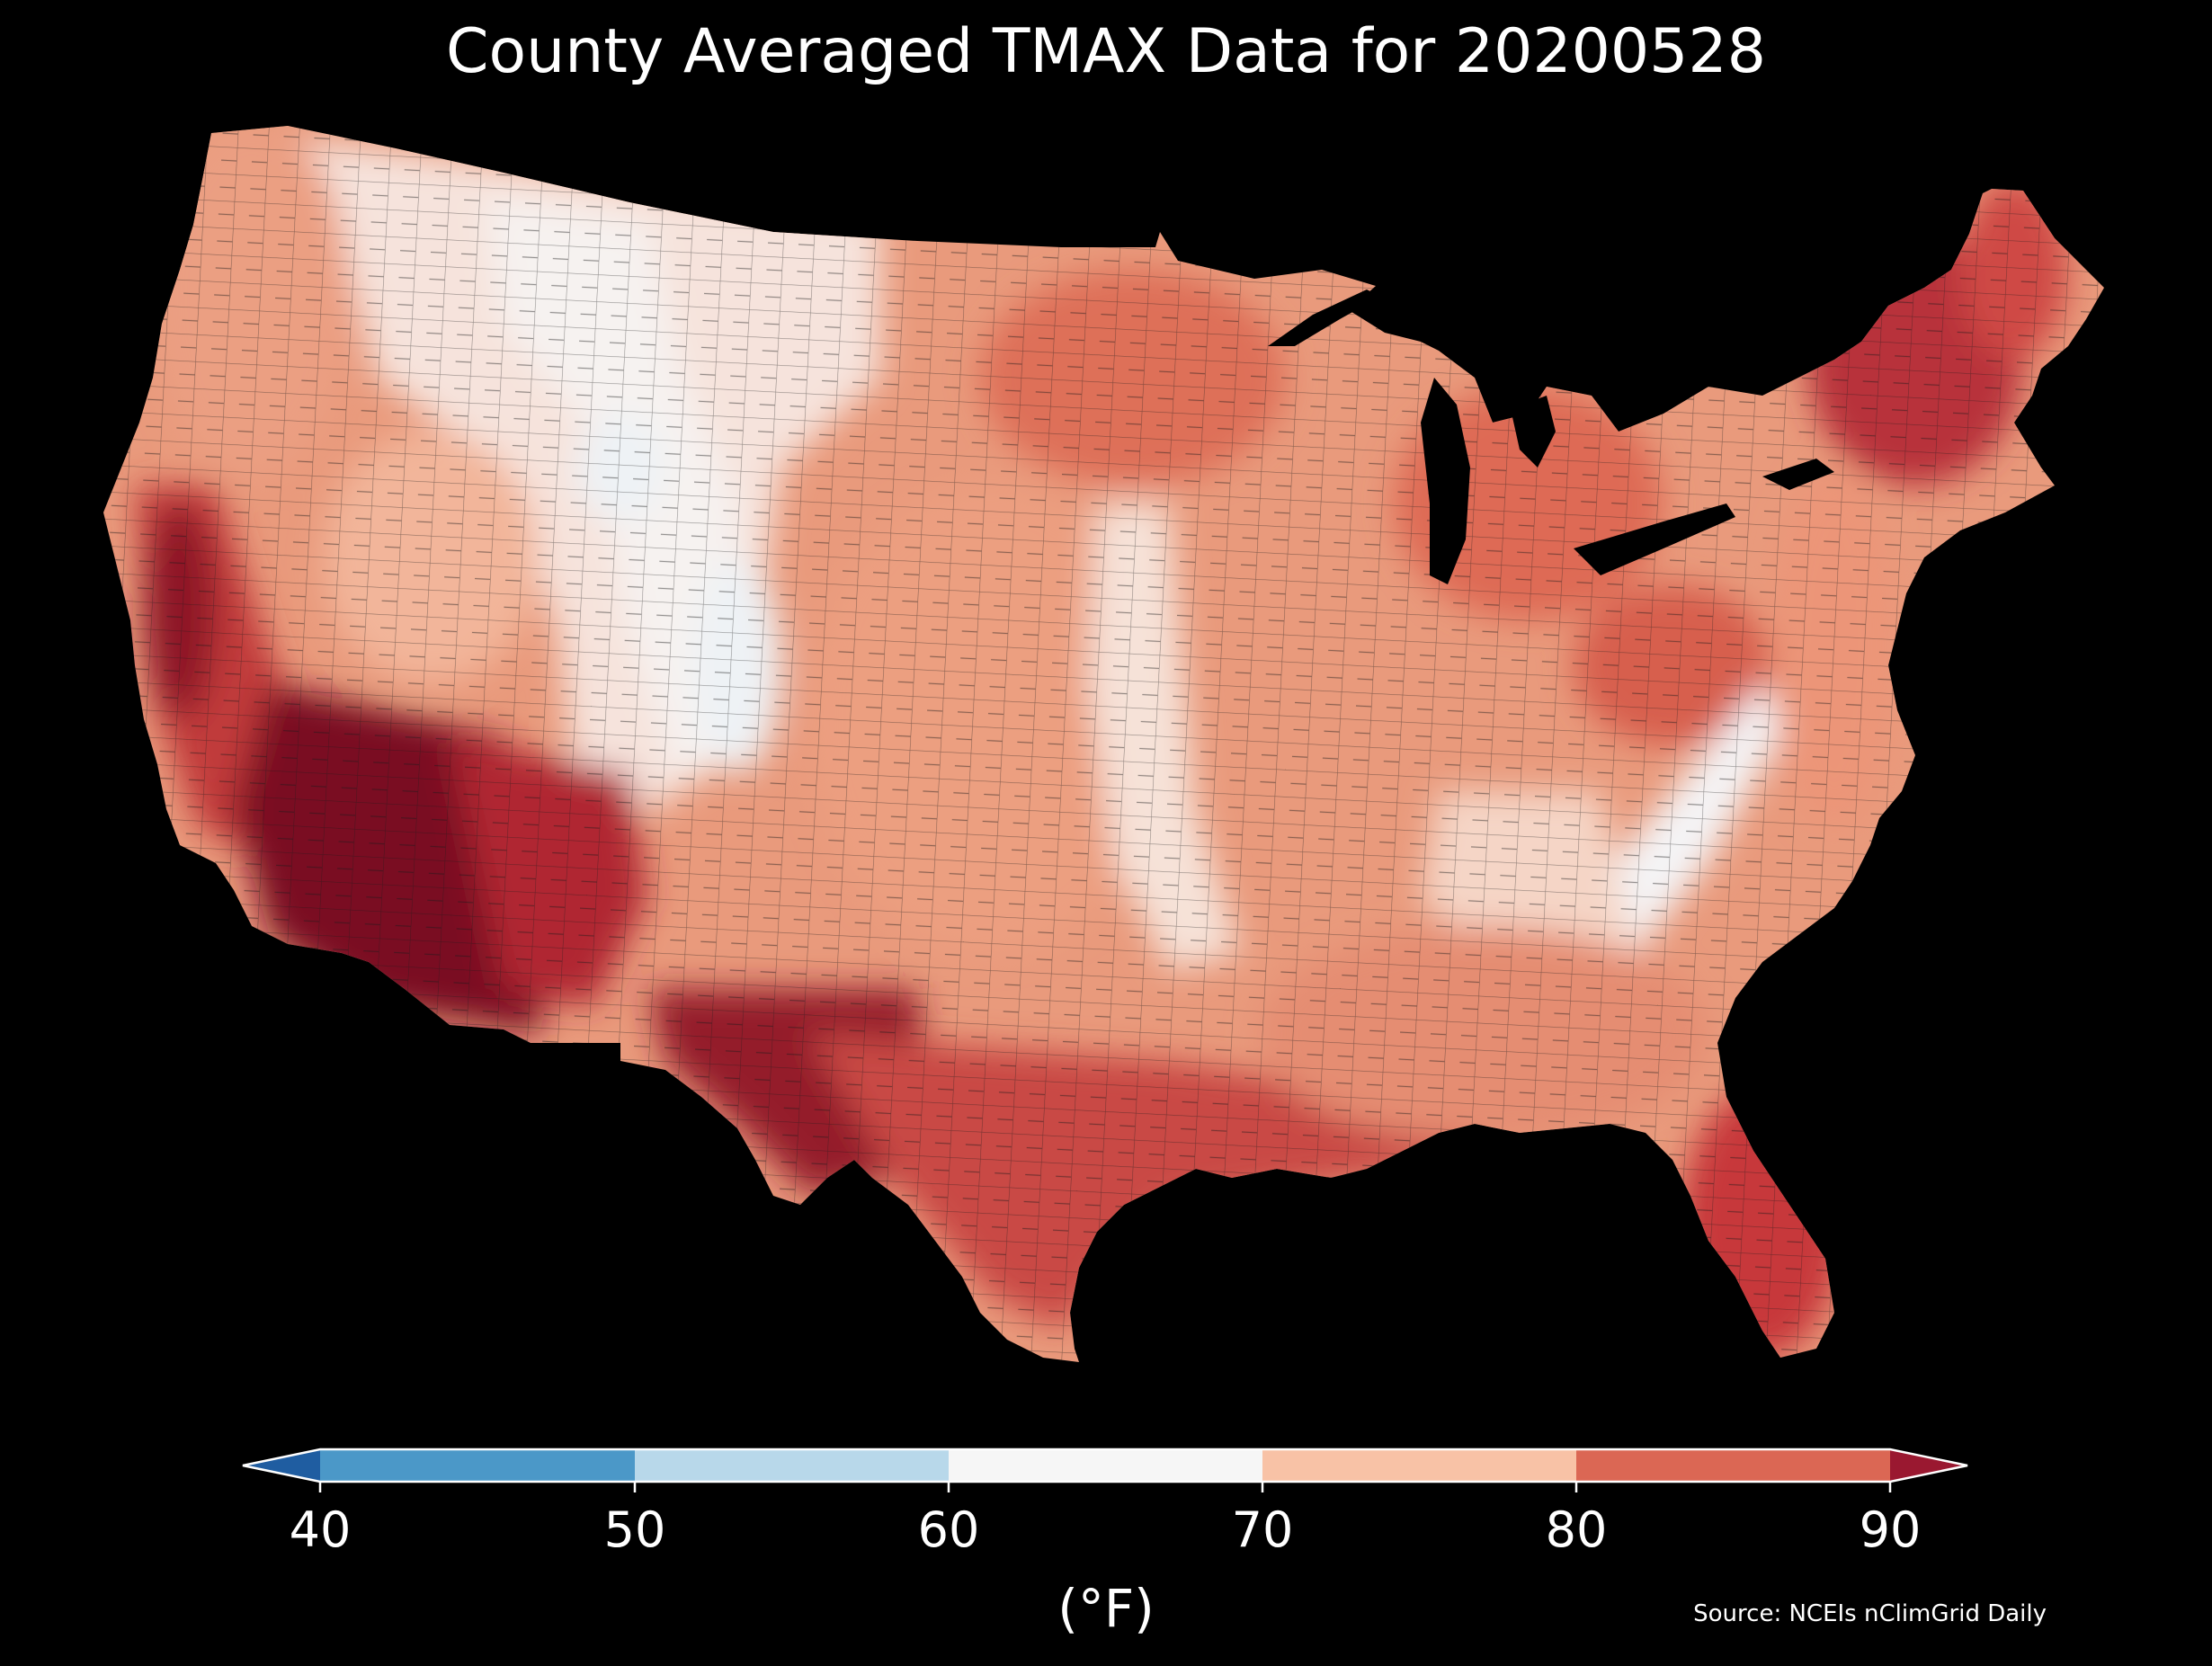  I want to click on colorbar-tick-label: 80, so click(1576, 1530).